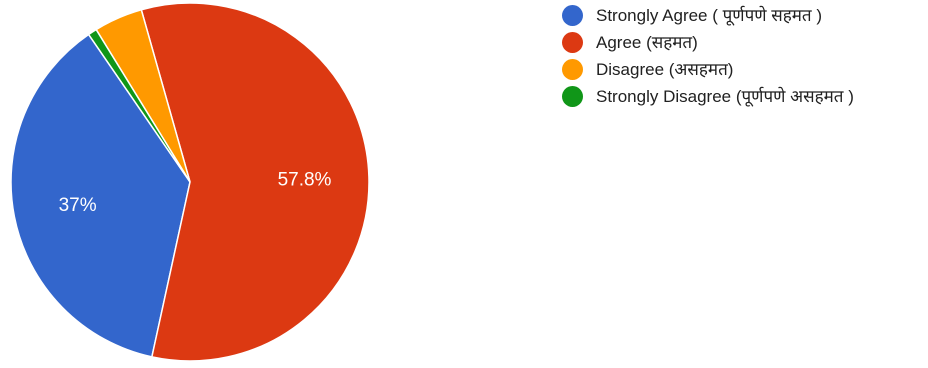  I want to click on legend-label-0: Strongly Agree ( पूर्णपणे सहमत ), so click(709, 15).